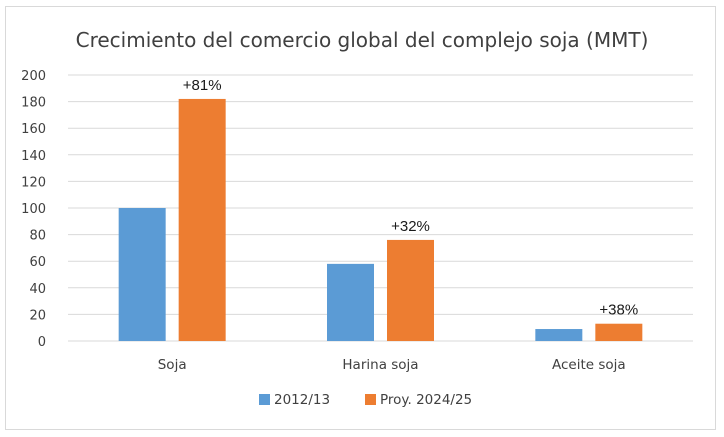  I want to click on y-tick-label: 100, so click(33, 209).